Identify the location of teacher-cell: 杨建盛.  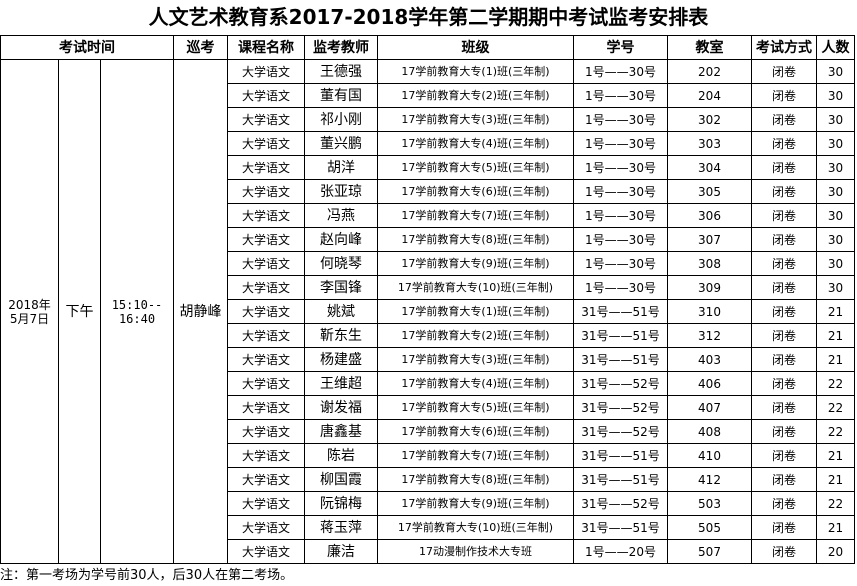
(341, 359).